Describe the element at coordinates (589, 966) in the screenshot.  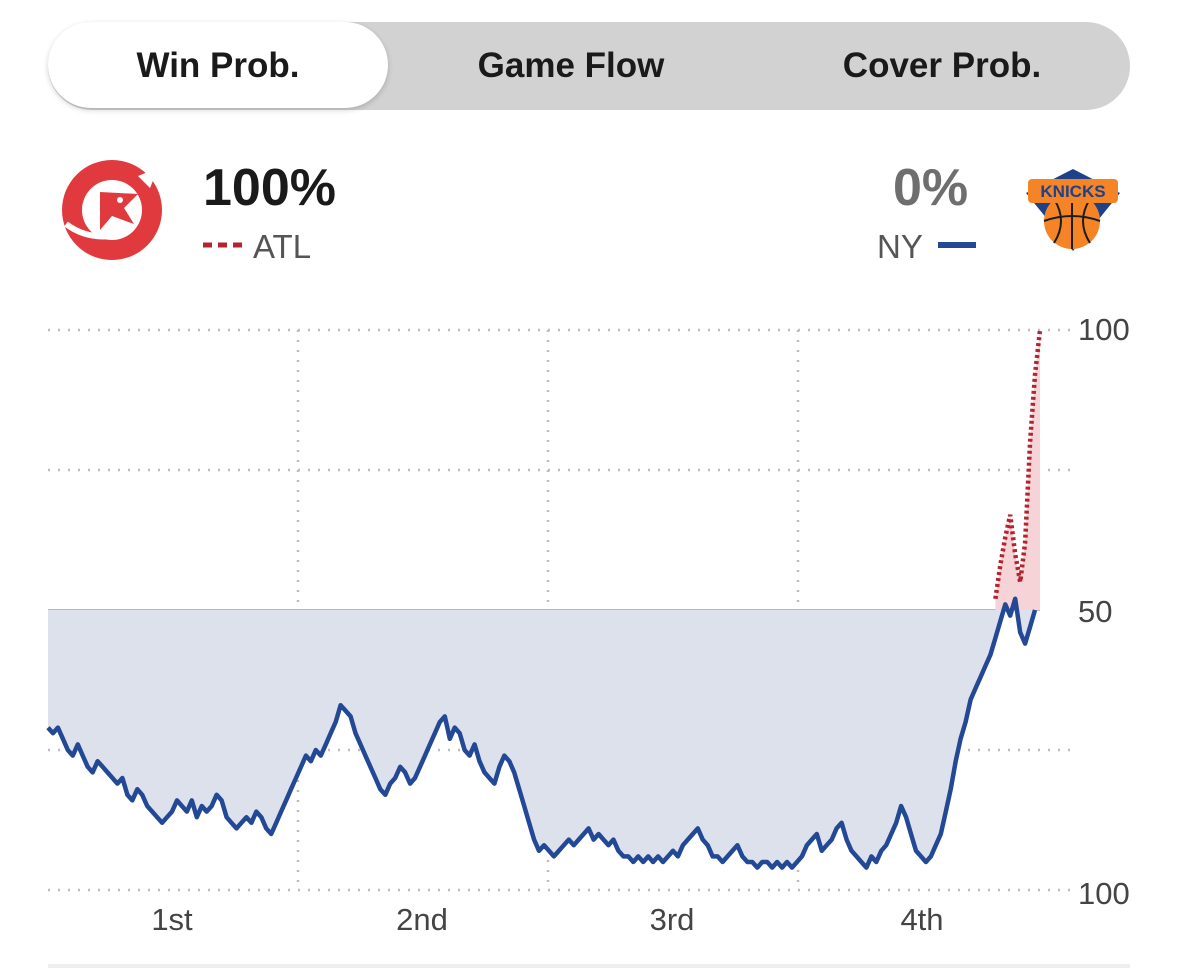
I see `bottom-divider` at that location.